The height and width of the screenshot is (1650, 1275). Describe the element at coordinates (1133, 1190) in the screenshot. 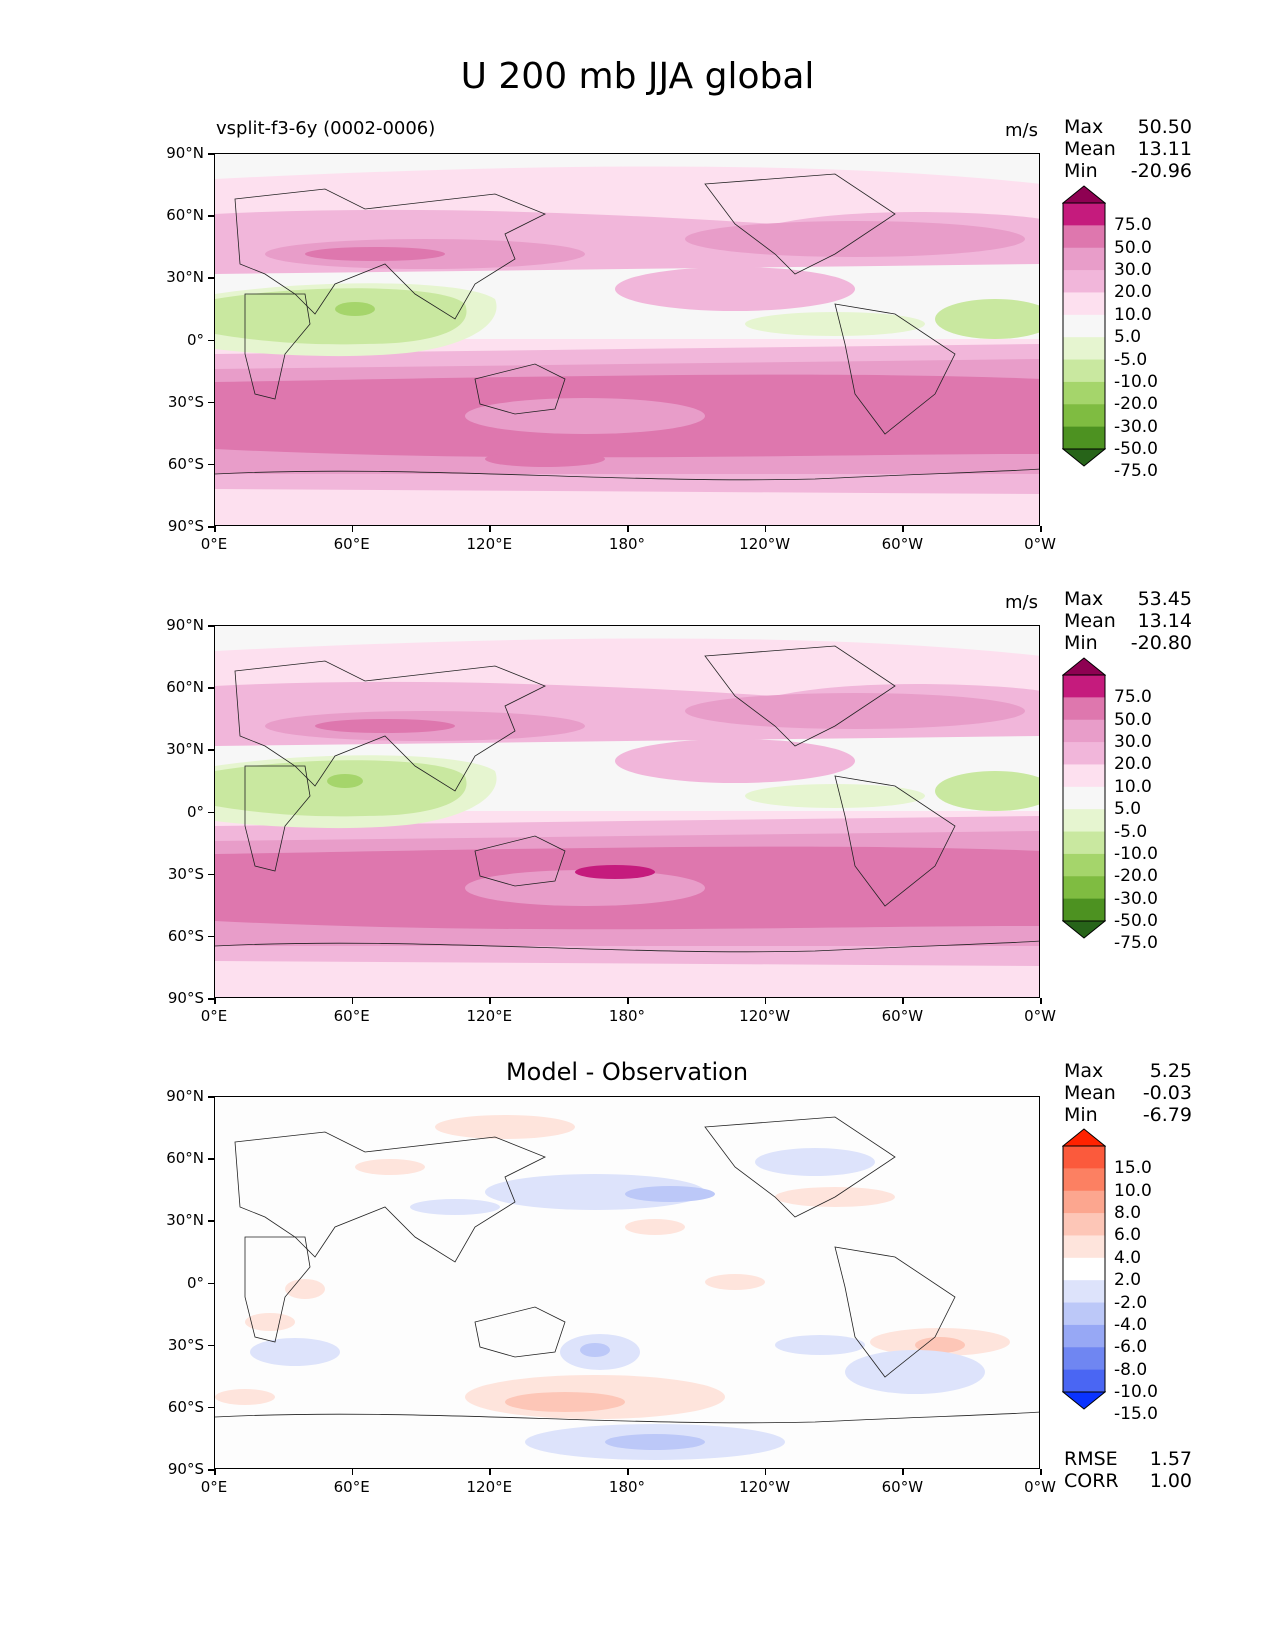

I see `colorbar-level-label: 10.0` at that location.